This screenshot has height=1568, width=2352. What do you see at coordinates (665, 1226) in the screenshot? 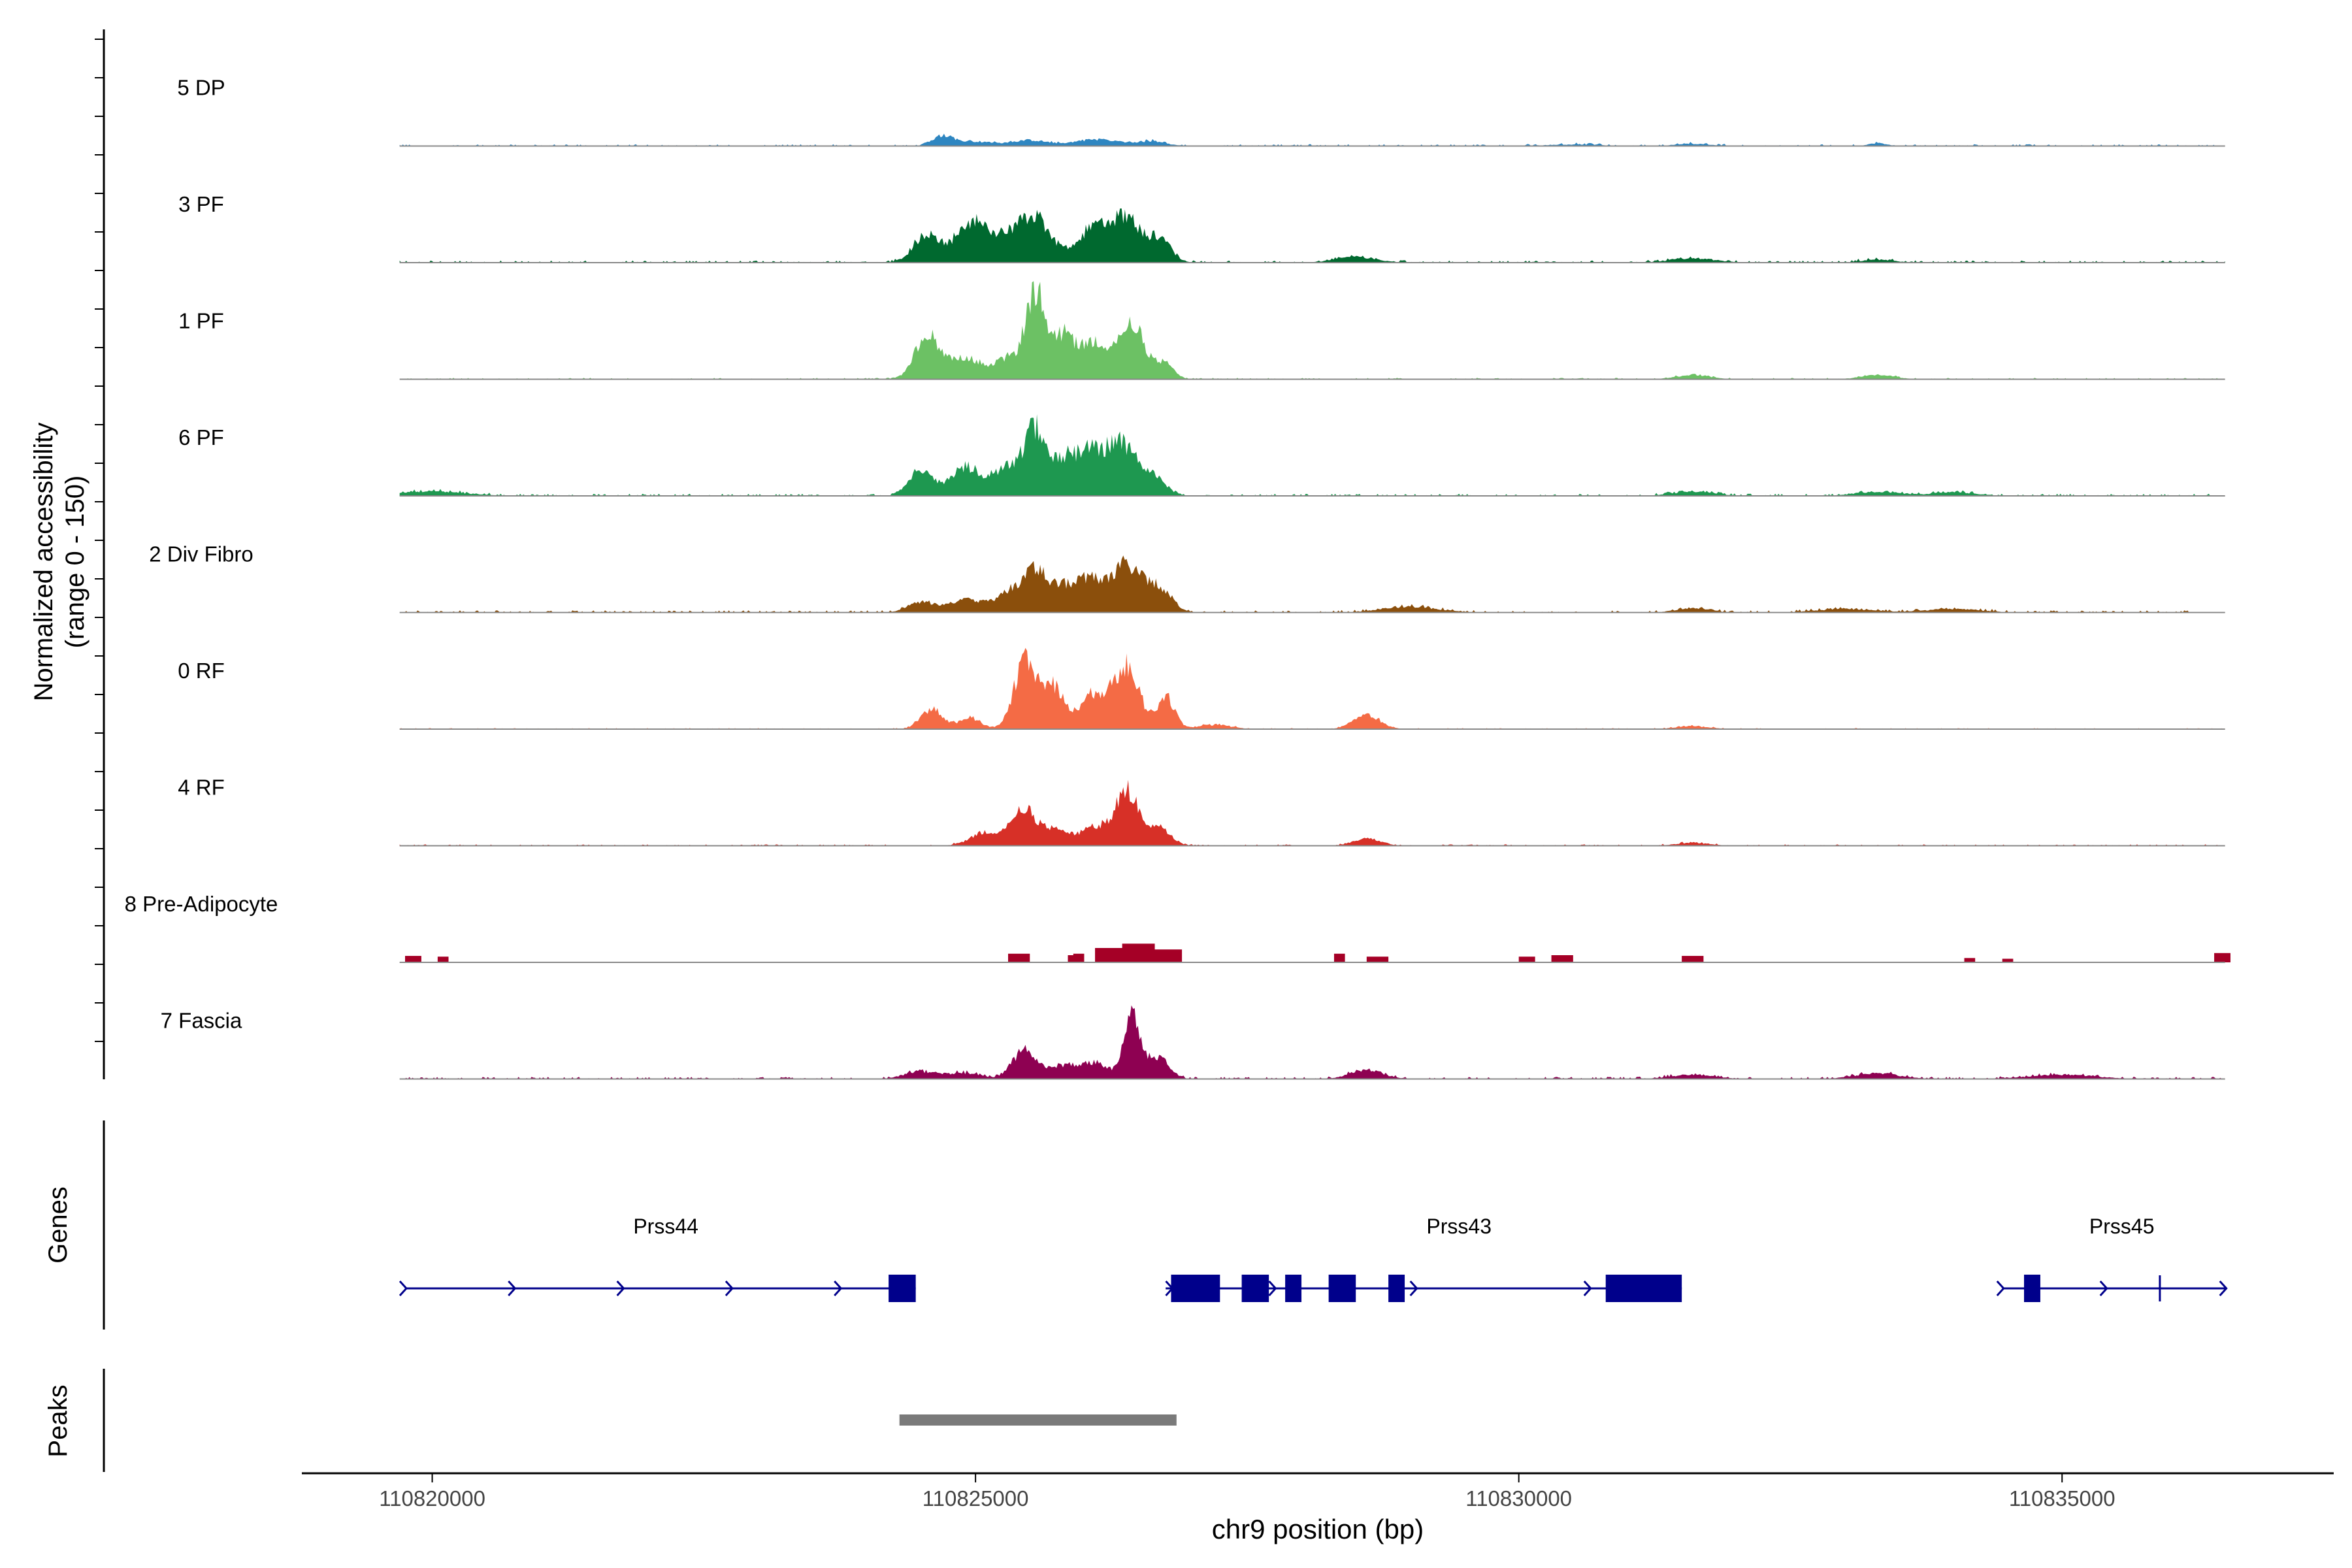
I see `gene-label: Prss44` at bounding box center [665, 1226].